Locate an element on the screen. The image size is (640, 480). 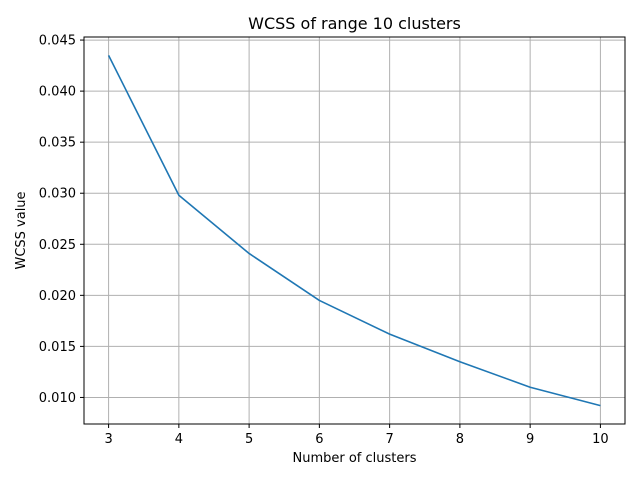
y-tick-label: 0.040 is located at coordinates (57, 92).